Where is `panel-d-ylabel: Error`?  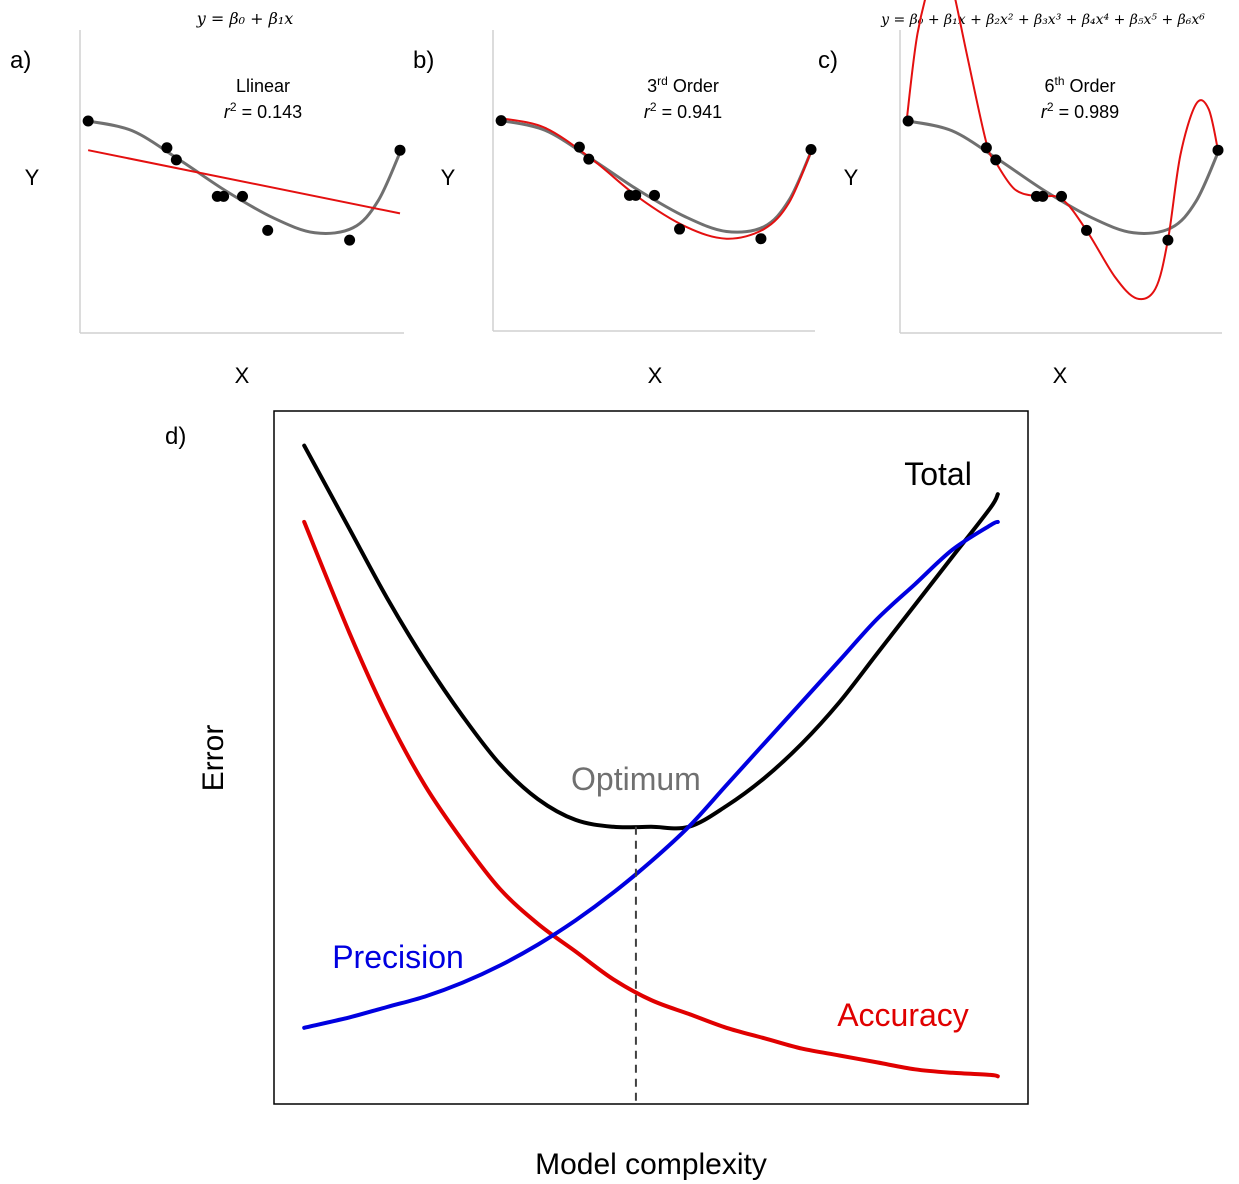 panel-d-ylabel: Error is located at coordinates (213, 758).